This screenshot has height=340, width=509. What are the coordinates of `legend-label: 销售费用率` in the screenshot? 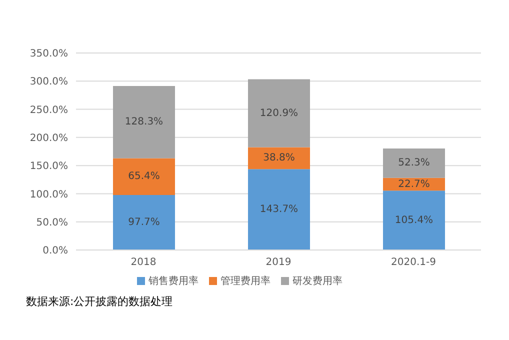 It's located at (173, 281).